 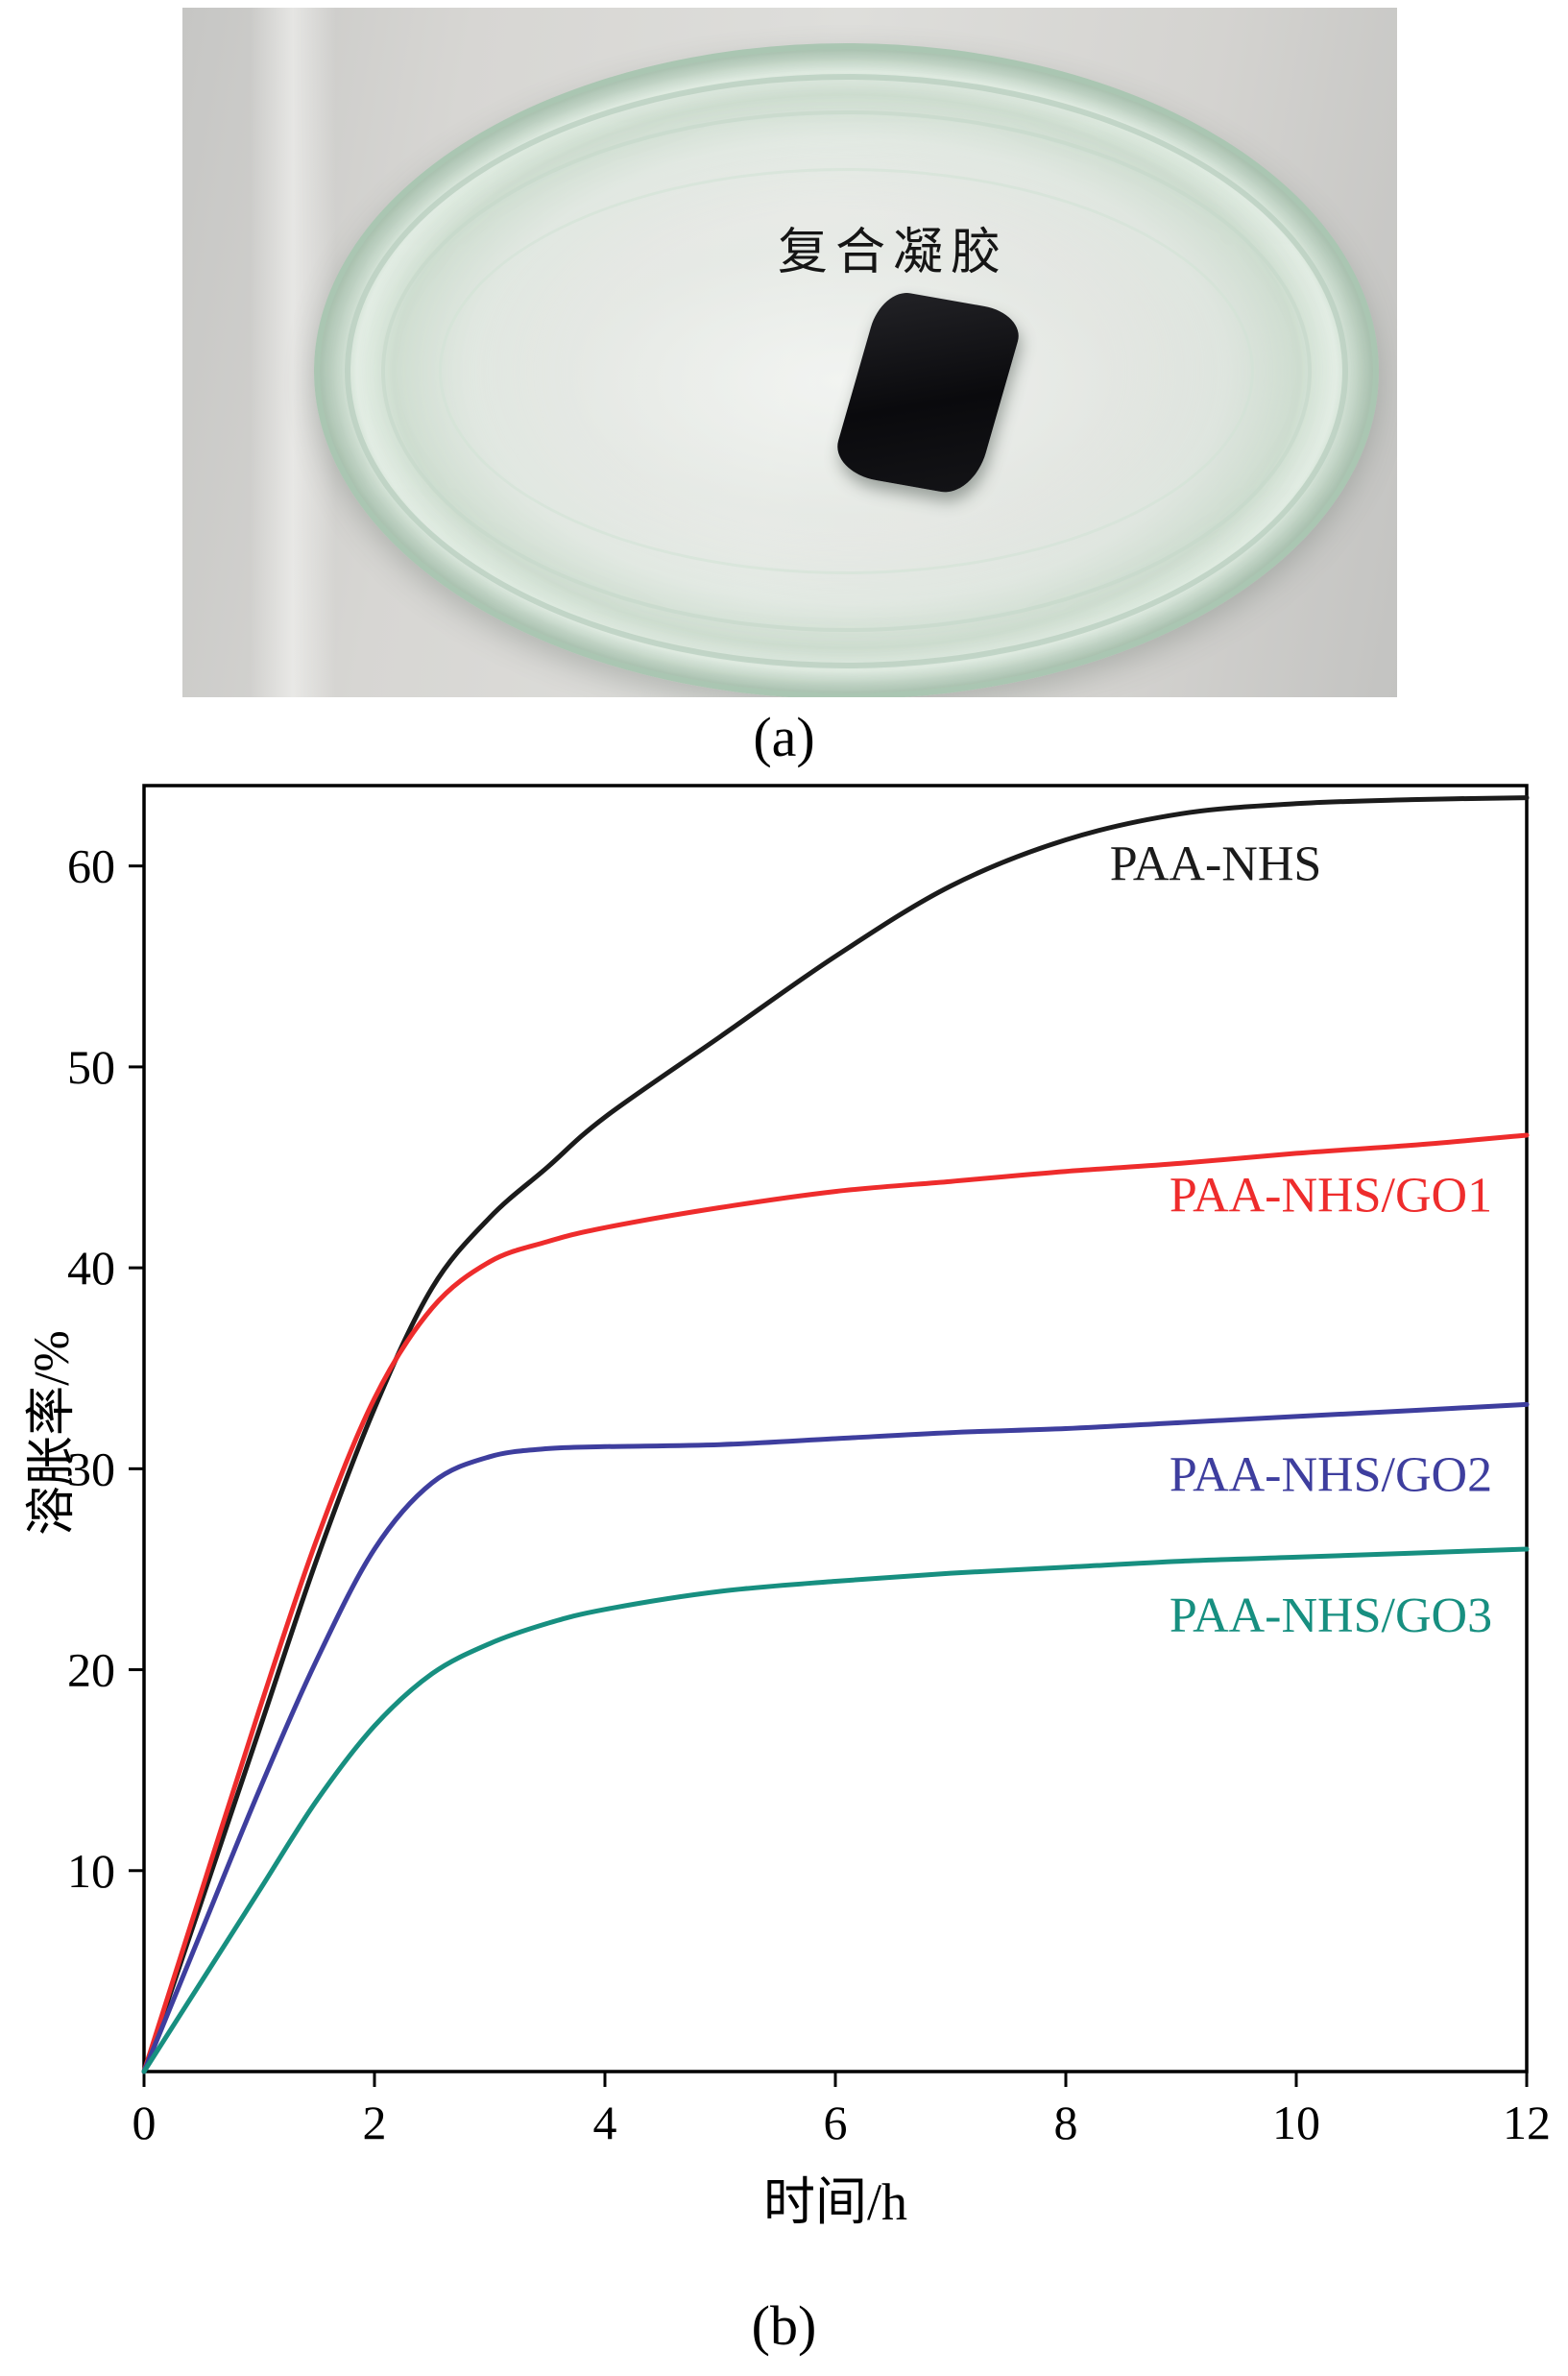 I want to click on y-tick-label: 60, so click(x=91, y=866).